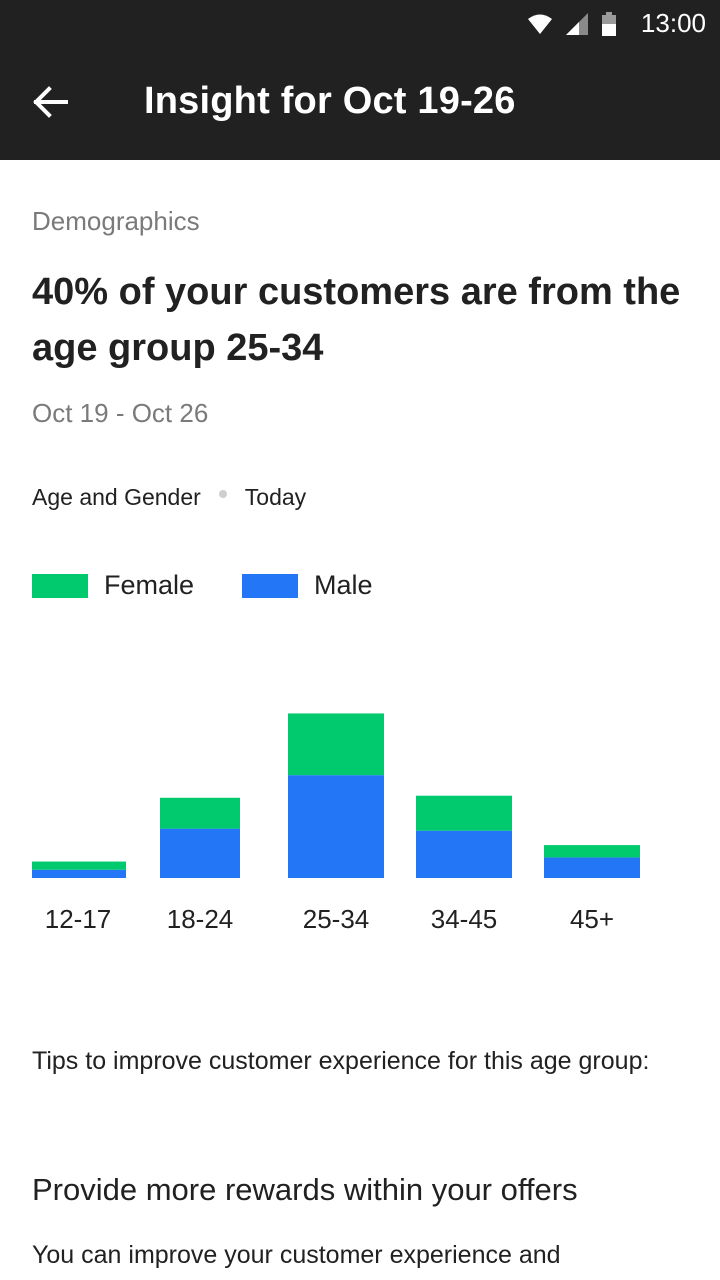  Describe the element at coordinates (592, 851) in the screenshot. I see `bar-female-45+` at that location.